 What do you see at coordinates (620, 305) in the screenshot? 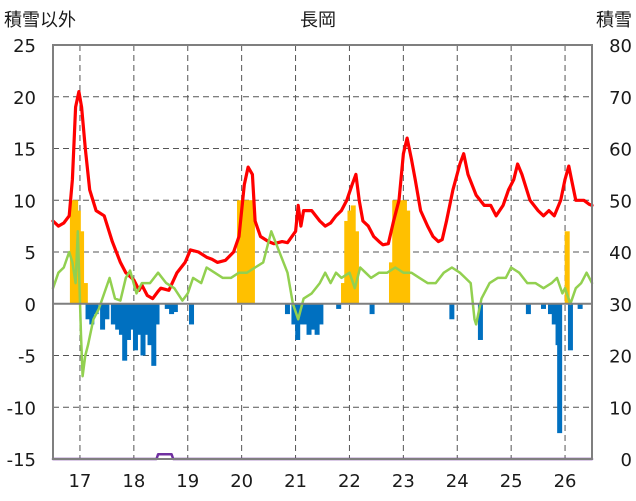
I see `y-right-tick-label: 30` at bounding box center [620, 305].